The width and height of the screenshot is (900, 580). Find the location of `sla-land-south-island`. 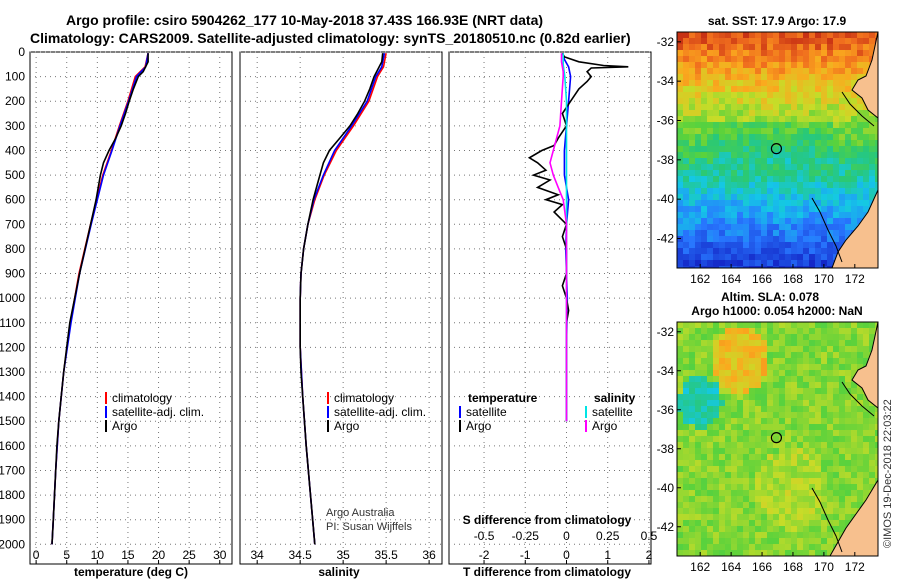

sla-land-south-island is located at coordinates (853, 517).